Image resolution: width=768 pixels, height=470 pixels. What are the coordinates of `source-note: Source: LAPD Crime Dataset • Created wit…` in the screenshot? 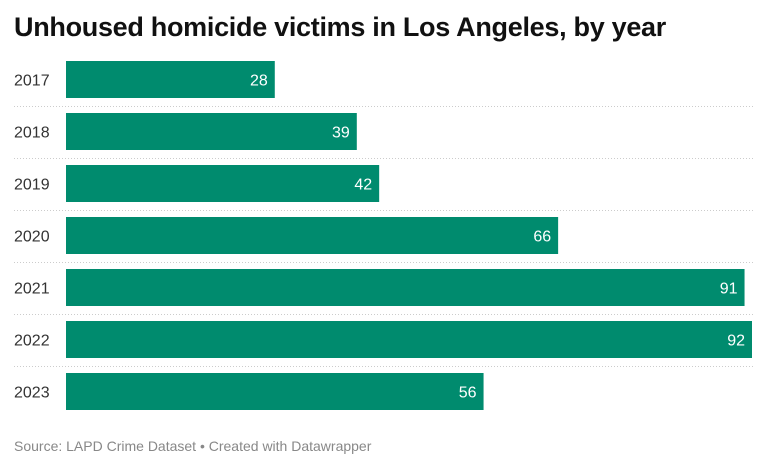 It's located at (193, 446).